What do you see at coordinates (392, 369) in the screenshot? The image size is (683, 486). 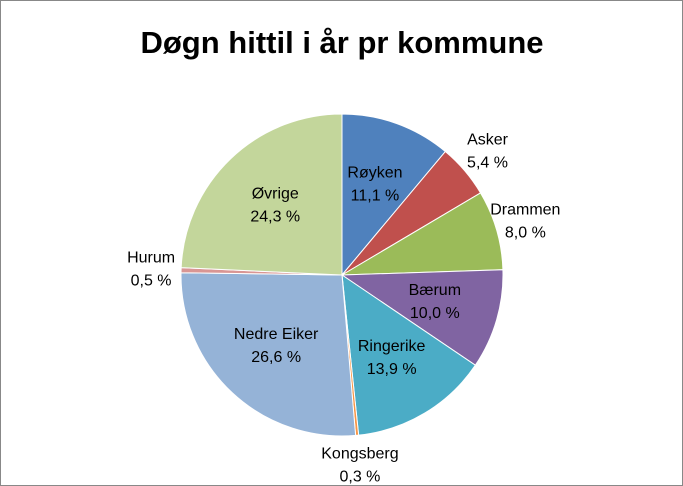 I see `slice-value-label: 13,9 %` at bounding box center [392, 369].